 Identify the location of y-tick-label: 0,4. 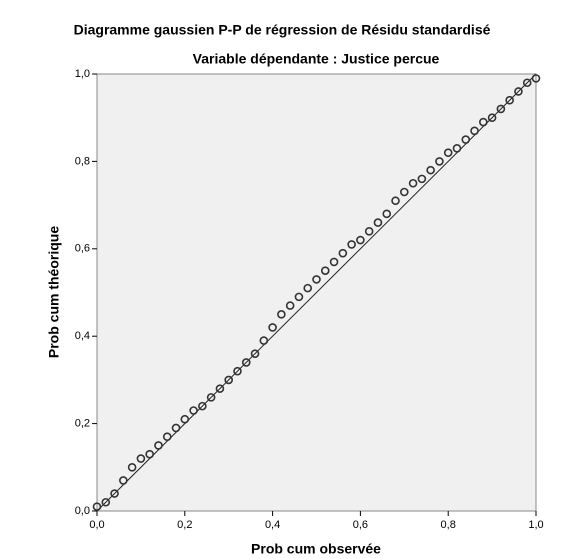
(82, 336).